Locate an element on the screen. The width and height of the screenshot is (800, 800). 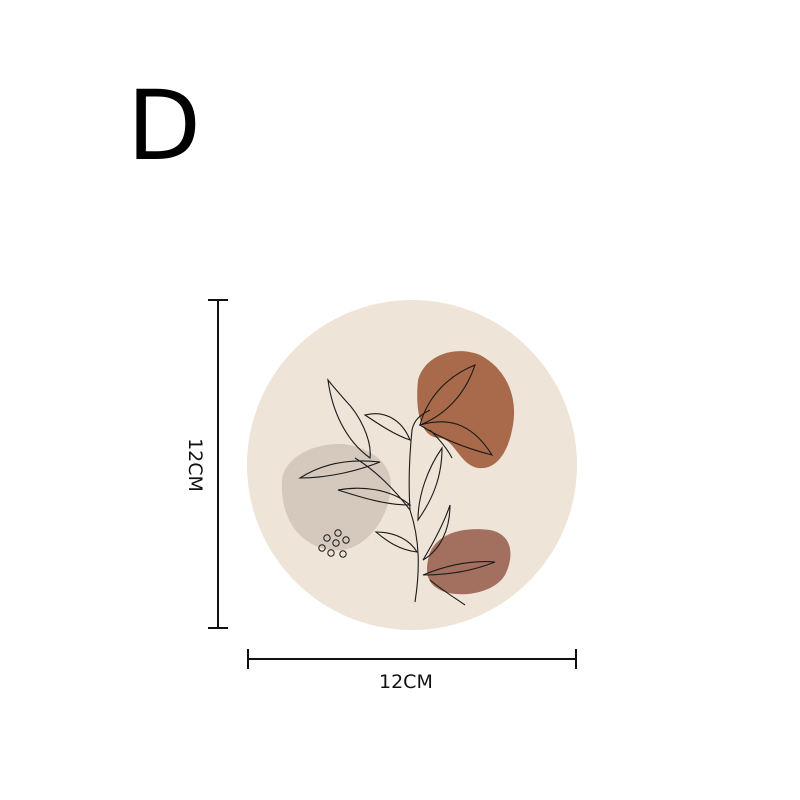
blob-left is located at coordinates (336, 497).